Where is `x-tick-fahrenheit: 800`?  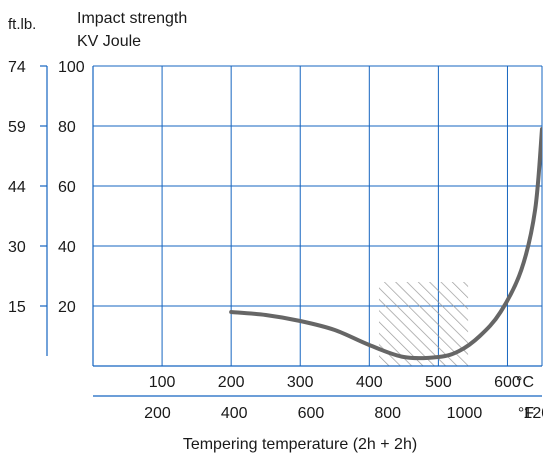 x-tick-fahrenheit: 800 is located at coordinates (387, 413).